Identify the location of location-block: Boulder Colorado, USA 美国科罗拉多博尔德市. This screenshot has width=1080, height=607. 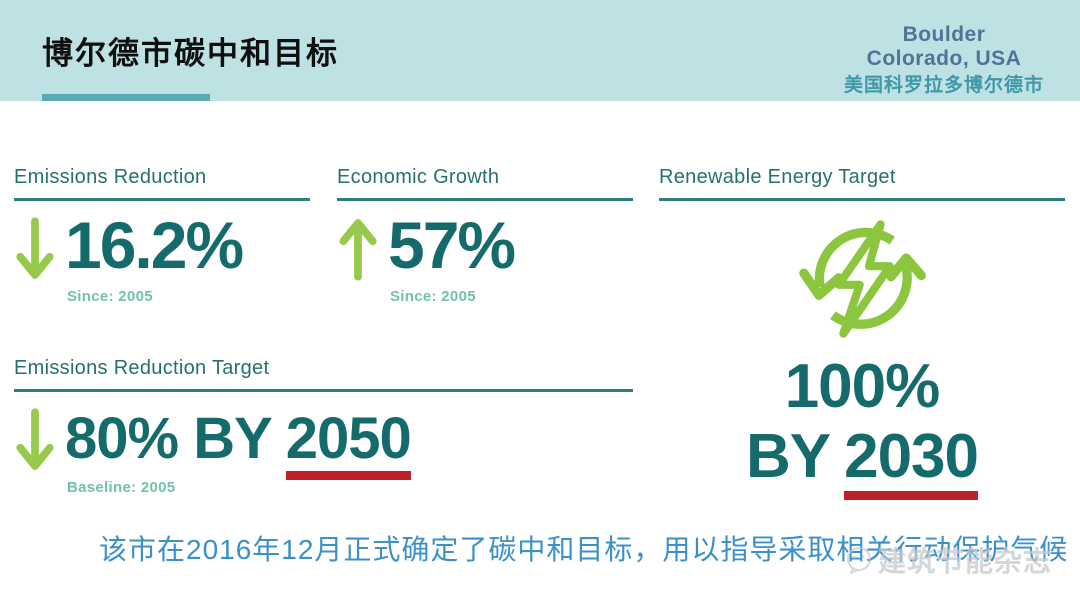
(944, 60).